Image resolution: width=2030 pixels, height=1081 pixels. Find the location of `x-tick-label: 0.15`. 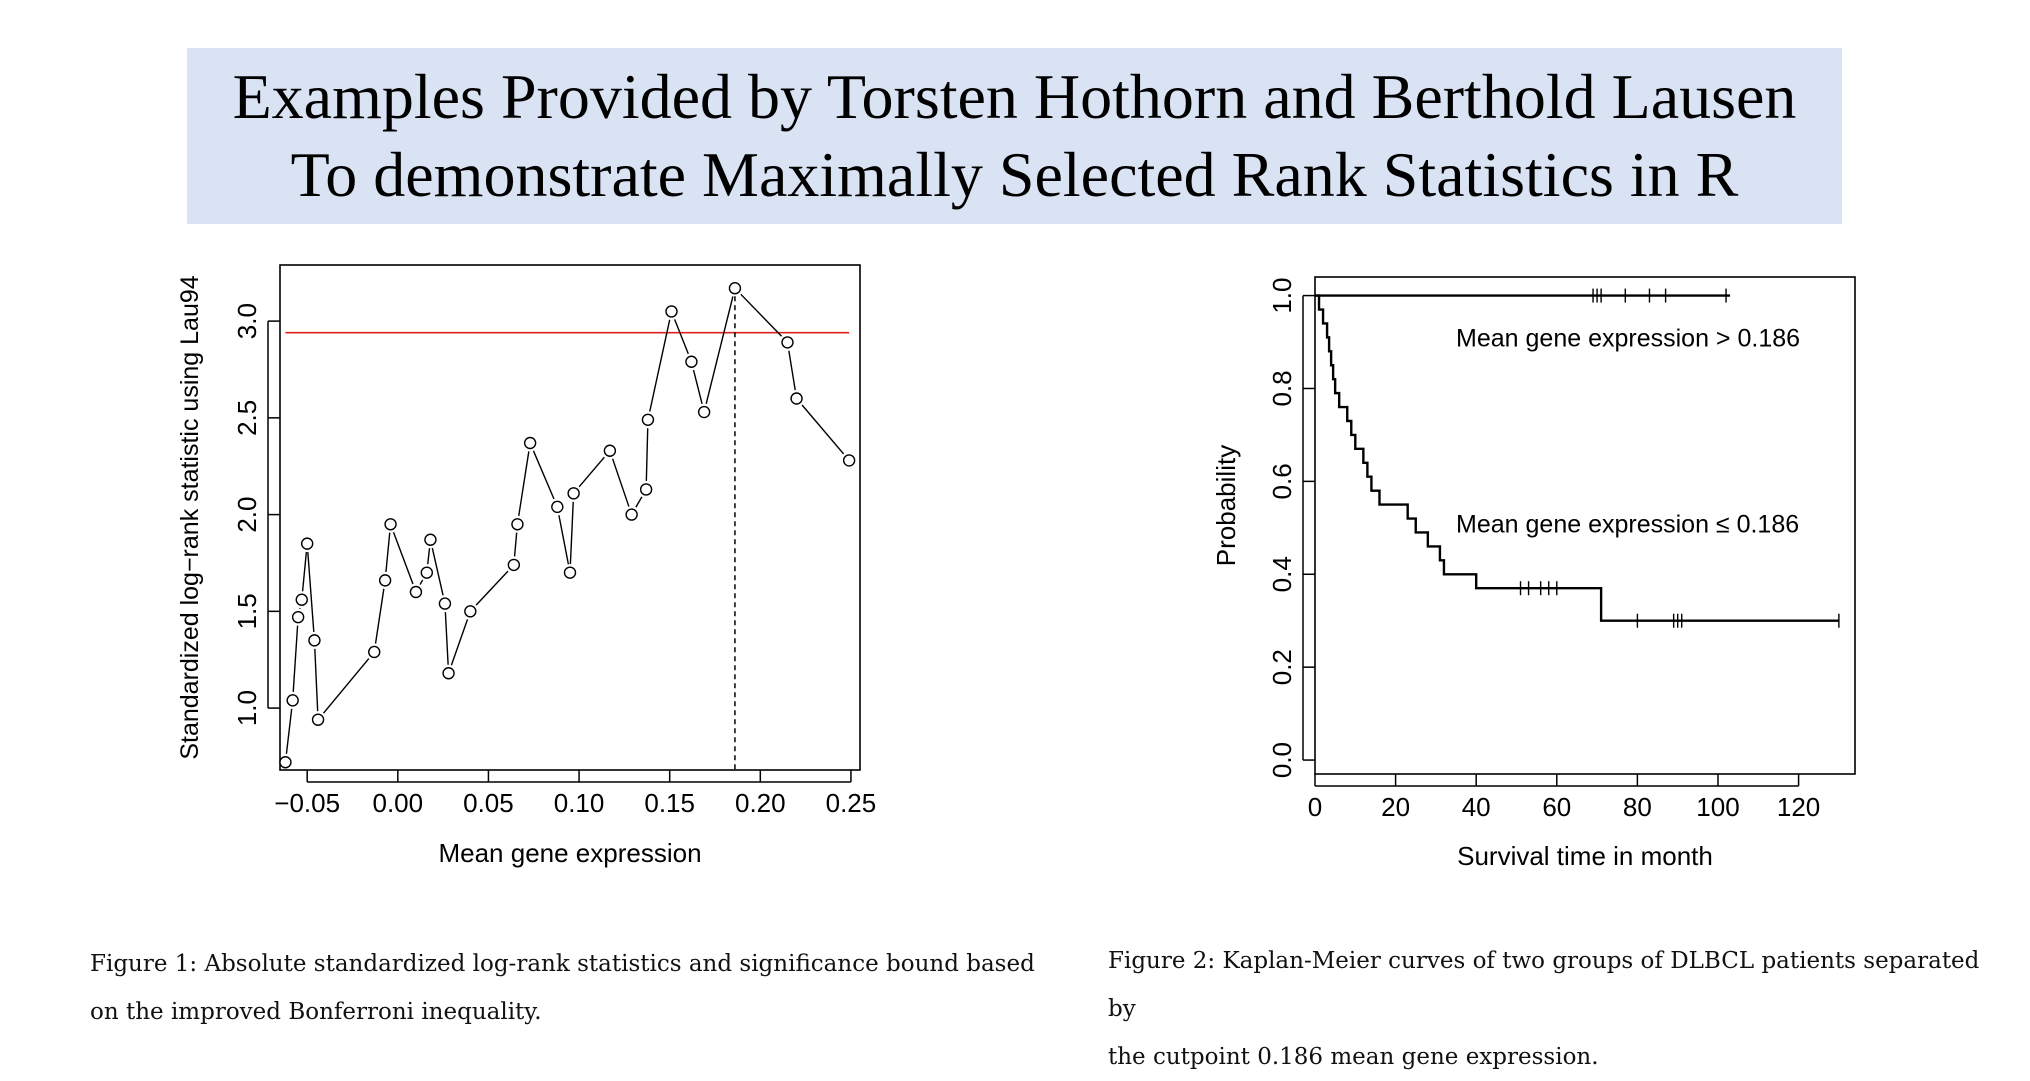

x-tick-label: 0.15 is located at coordinates (669, 803).